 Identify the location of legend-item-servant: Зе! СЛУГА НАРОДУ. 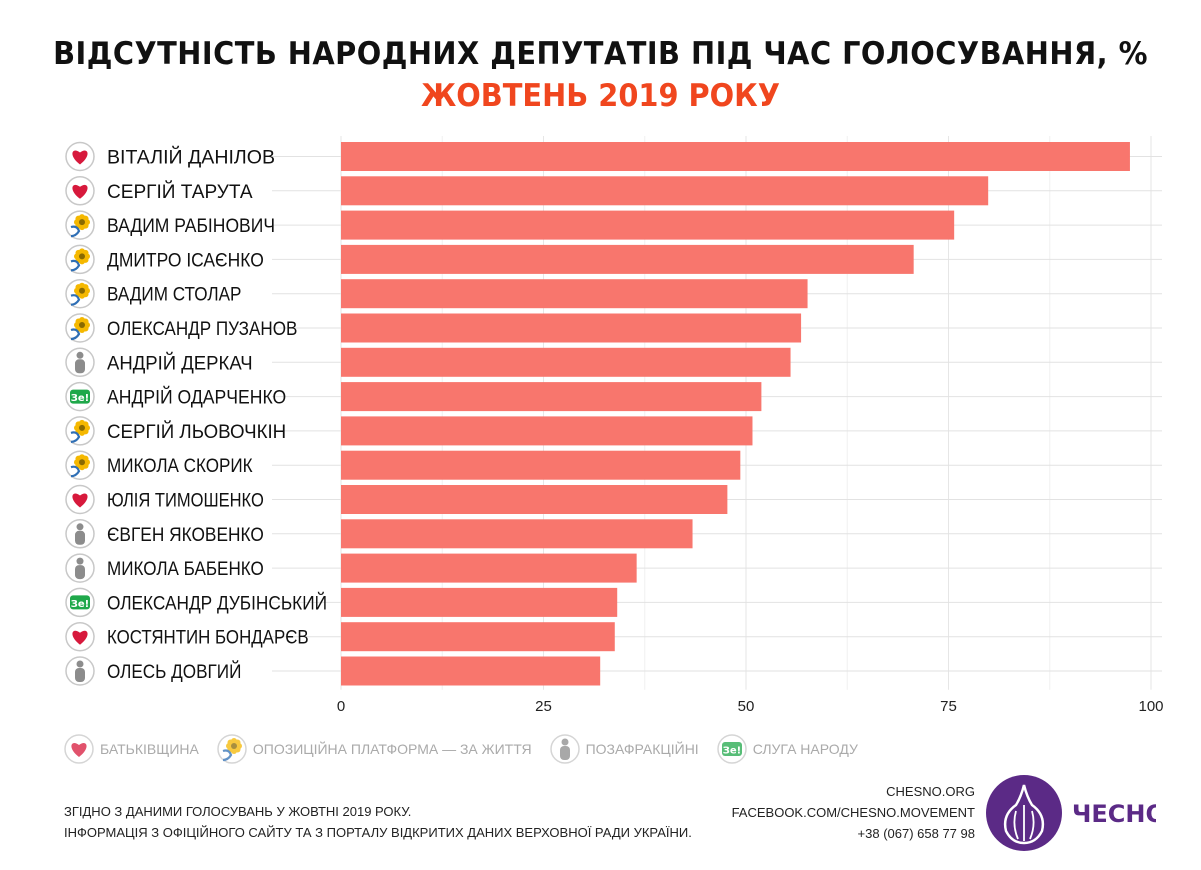
(787, 749).